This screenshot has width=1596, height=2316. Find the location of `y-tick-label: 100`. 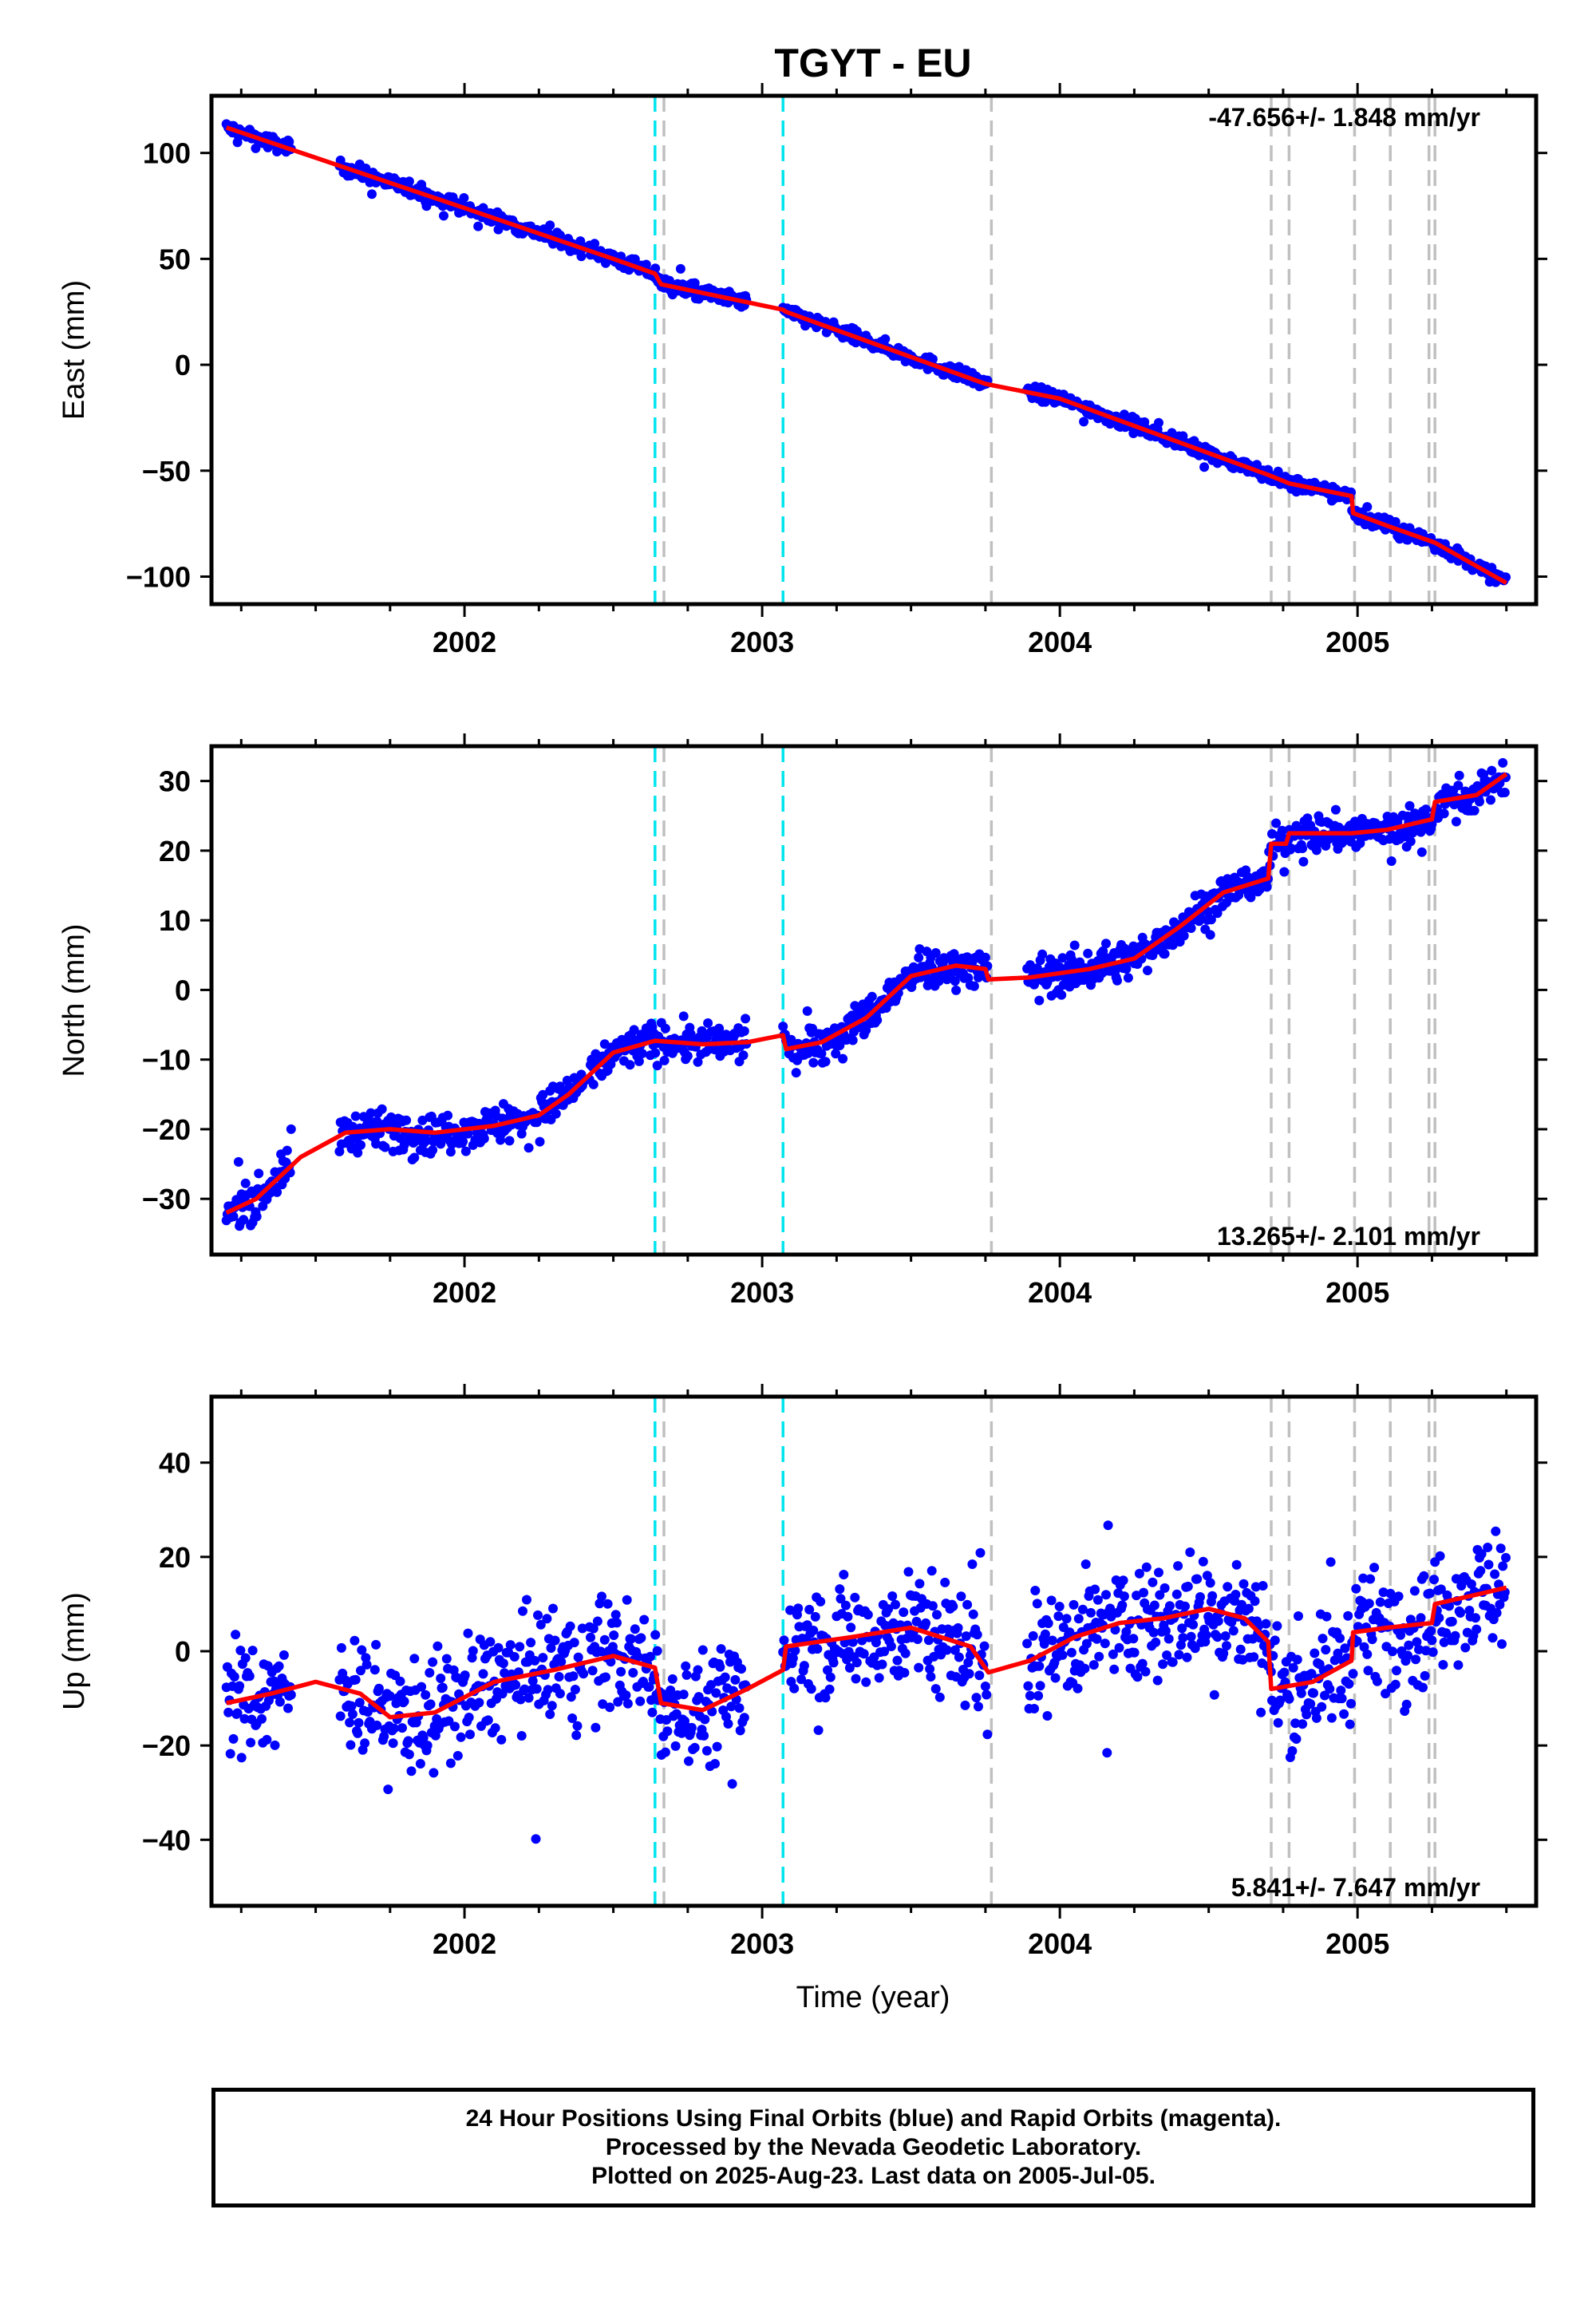

y-tick-label: 100 is located at coordinates (167, 153).